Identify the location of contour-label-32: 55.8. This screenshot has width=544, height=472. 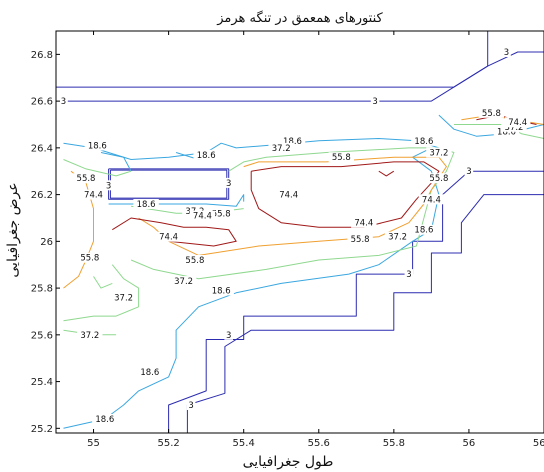
(194, 261).